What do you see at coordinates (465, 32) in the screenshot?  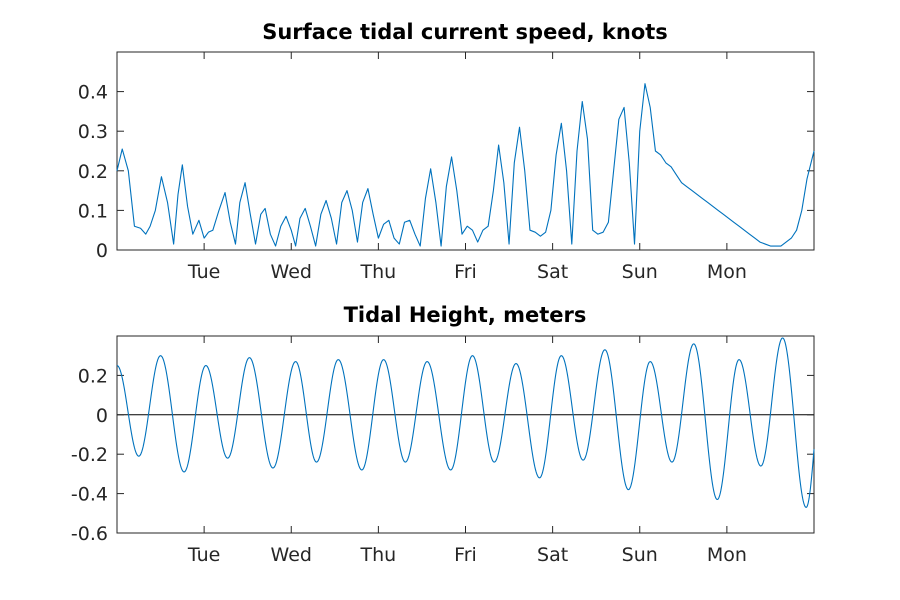 I see `chart-title: Surface tidal current speed, knots` at bounding box center [465, 32].